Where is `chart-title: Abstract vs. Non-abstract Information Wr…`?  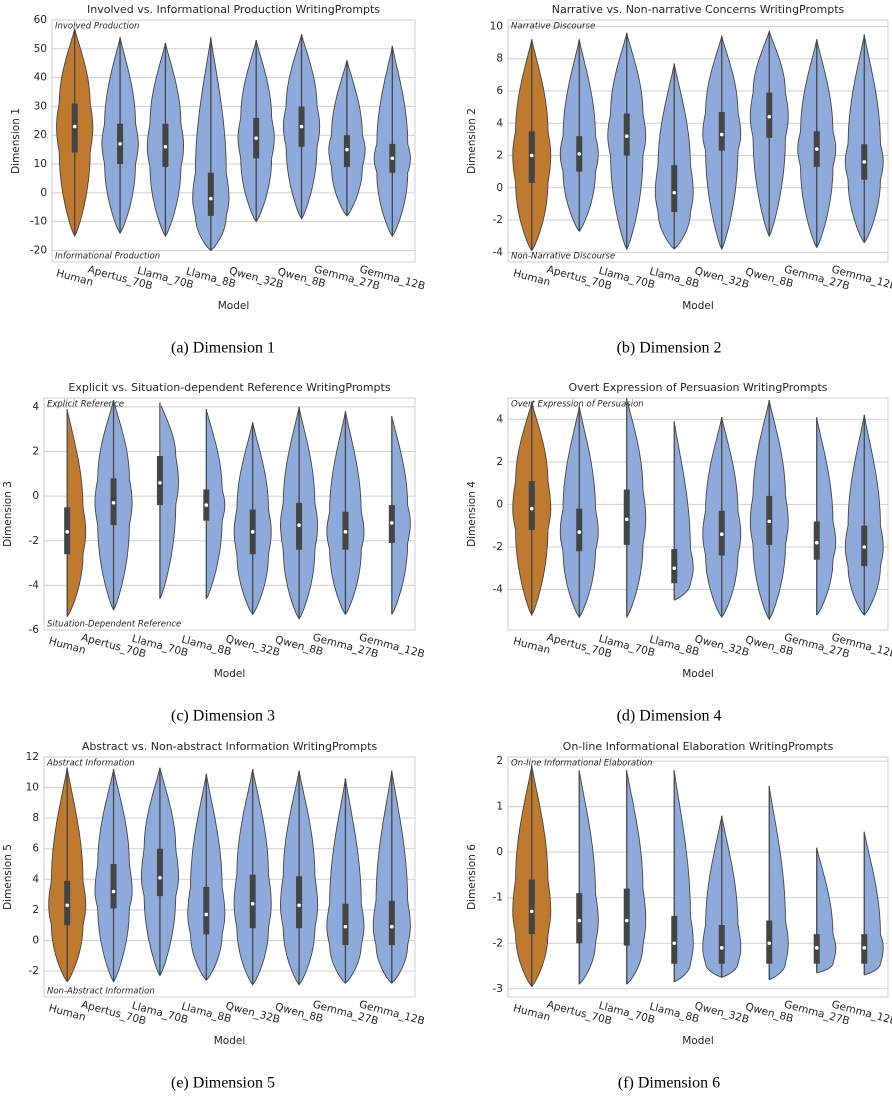
chart-title: Abstract vs. Non-abstract Information Wr… is located at coordinates (230, 746).